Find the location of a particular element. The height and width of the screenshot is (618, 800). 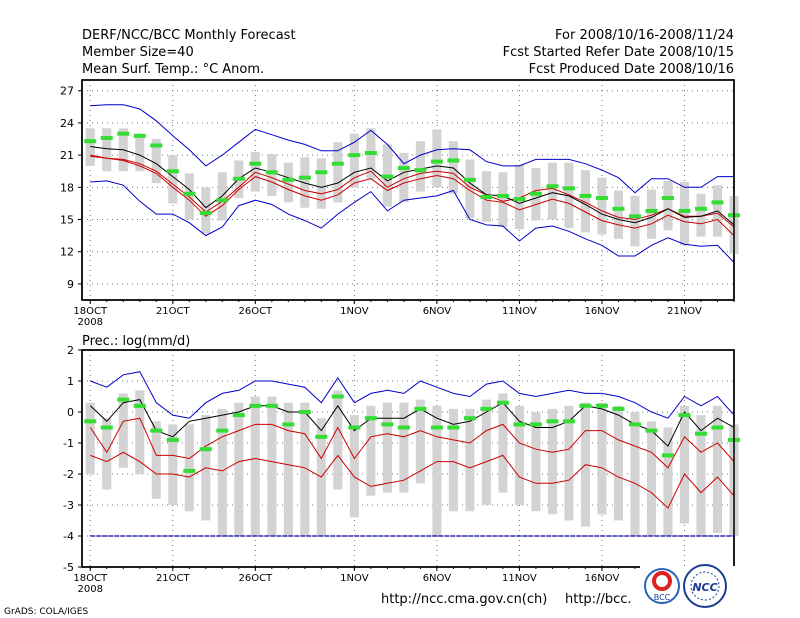

prec-xtick-label: 6NOV is located at coordinates (437, 578).